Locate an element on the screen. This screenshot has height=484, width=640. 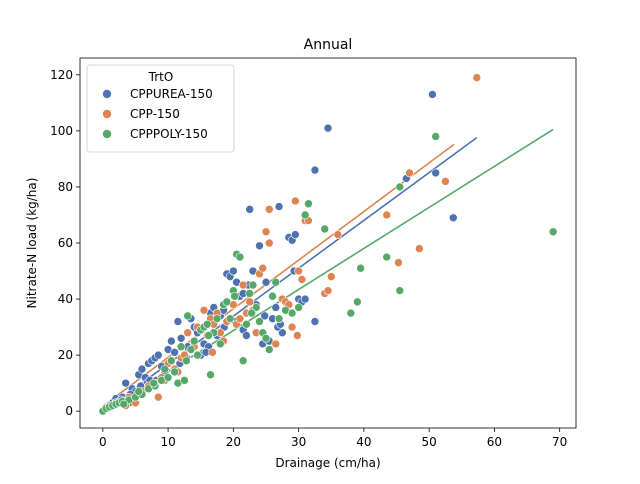
y-tick-label: 20 is located at coordinates (65, 355).